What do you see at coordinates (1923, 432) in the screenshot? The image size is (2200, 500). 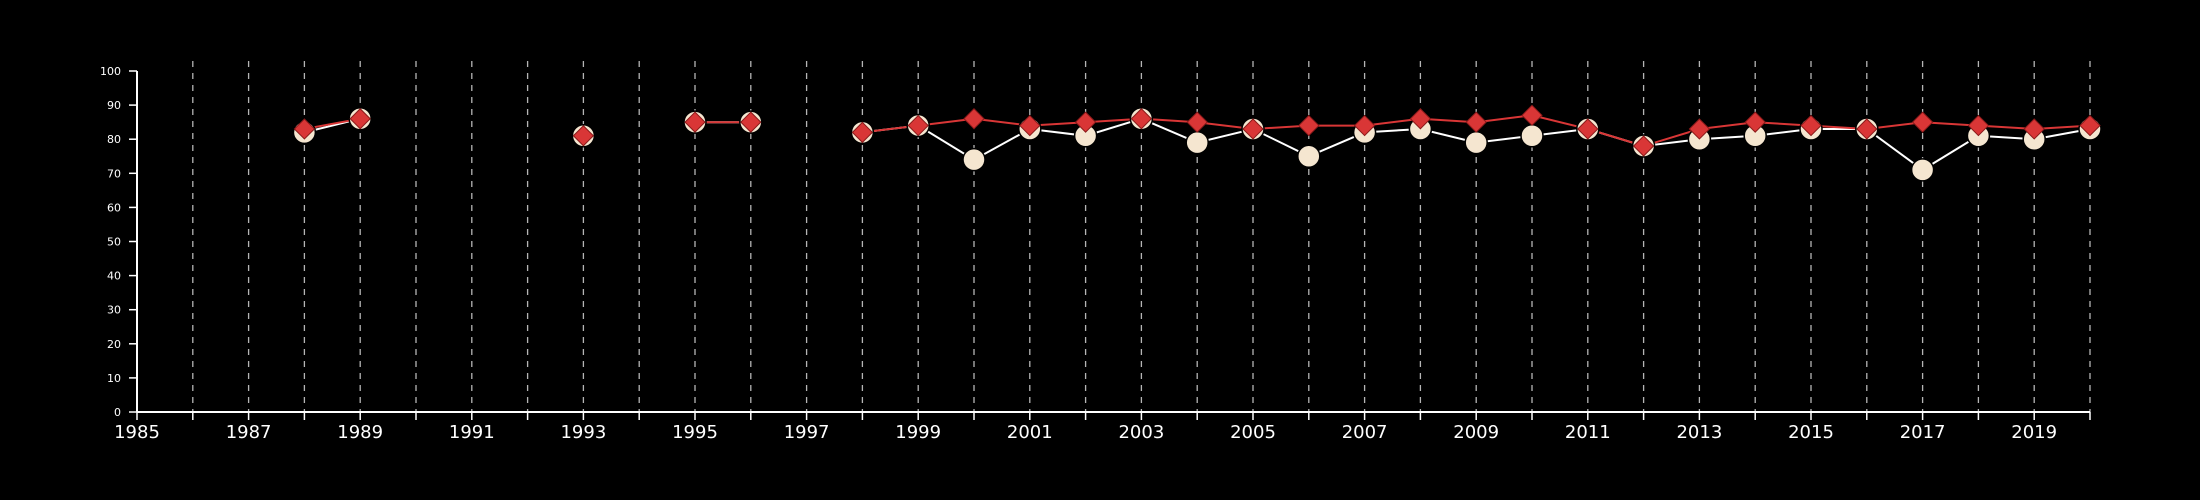 I see `x-tick-label: 2017` at bounding box center [1923, 432].